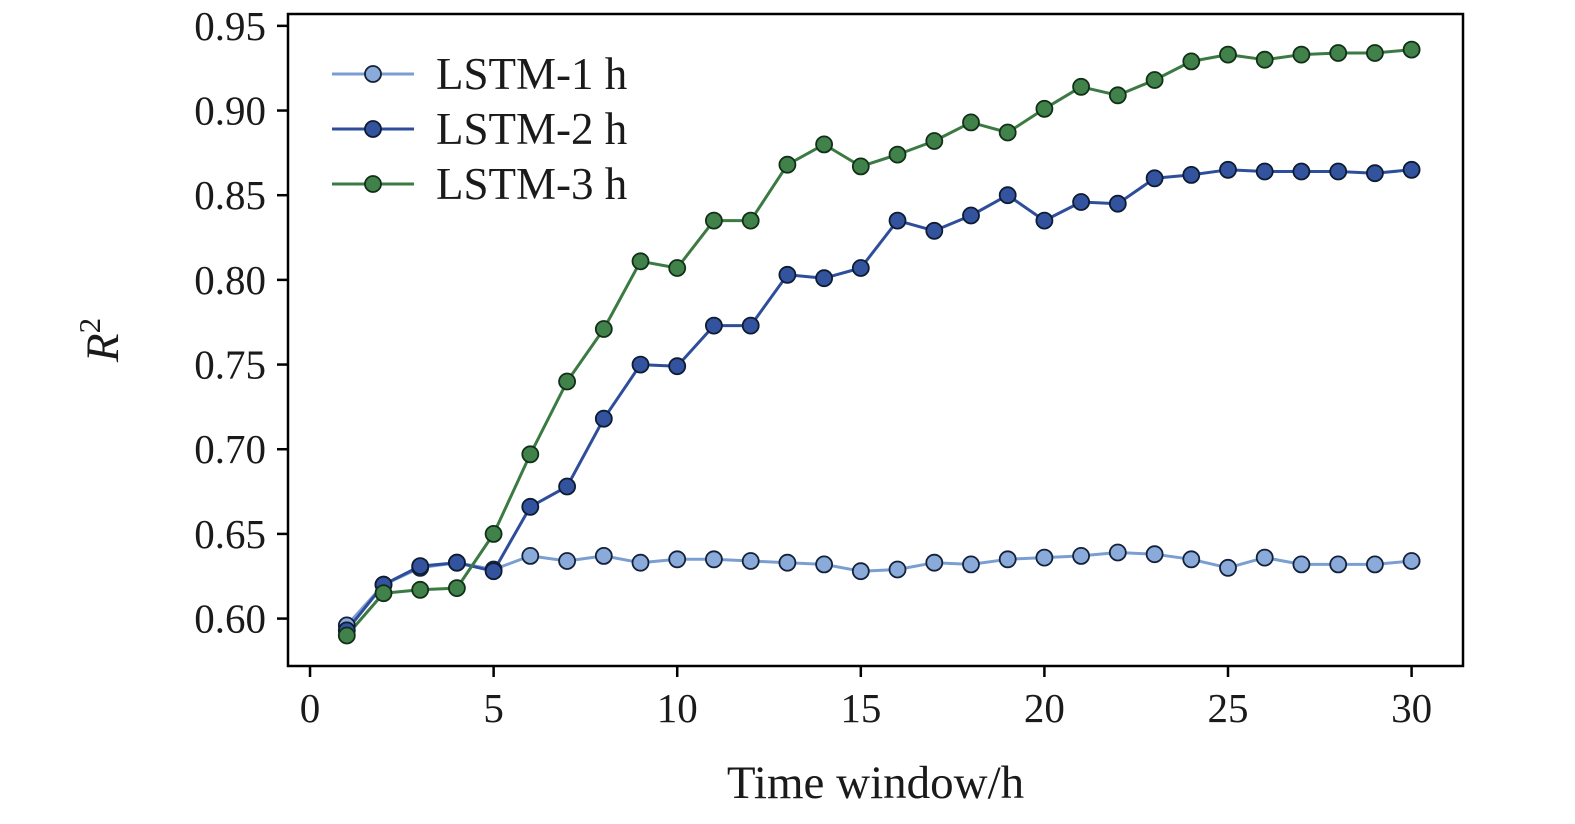 The image size is (1575, 824). What do you see at coordinates (373, 184) in the screenshot?
I see `legend-marker-sample` at bounding box center [373, 184].